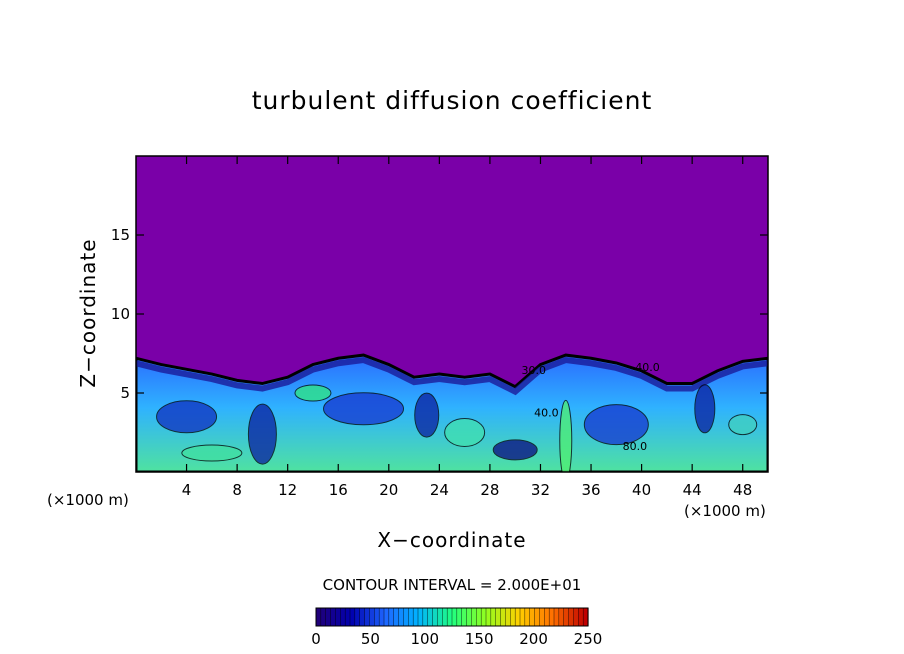  What do you see at coordinates (452, 100) in the screenshot?
I see `chart-title: turbulent diffusion coefficient` at bounding box center [452, 100].